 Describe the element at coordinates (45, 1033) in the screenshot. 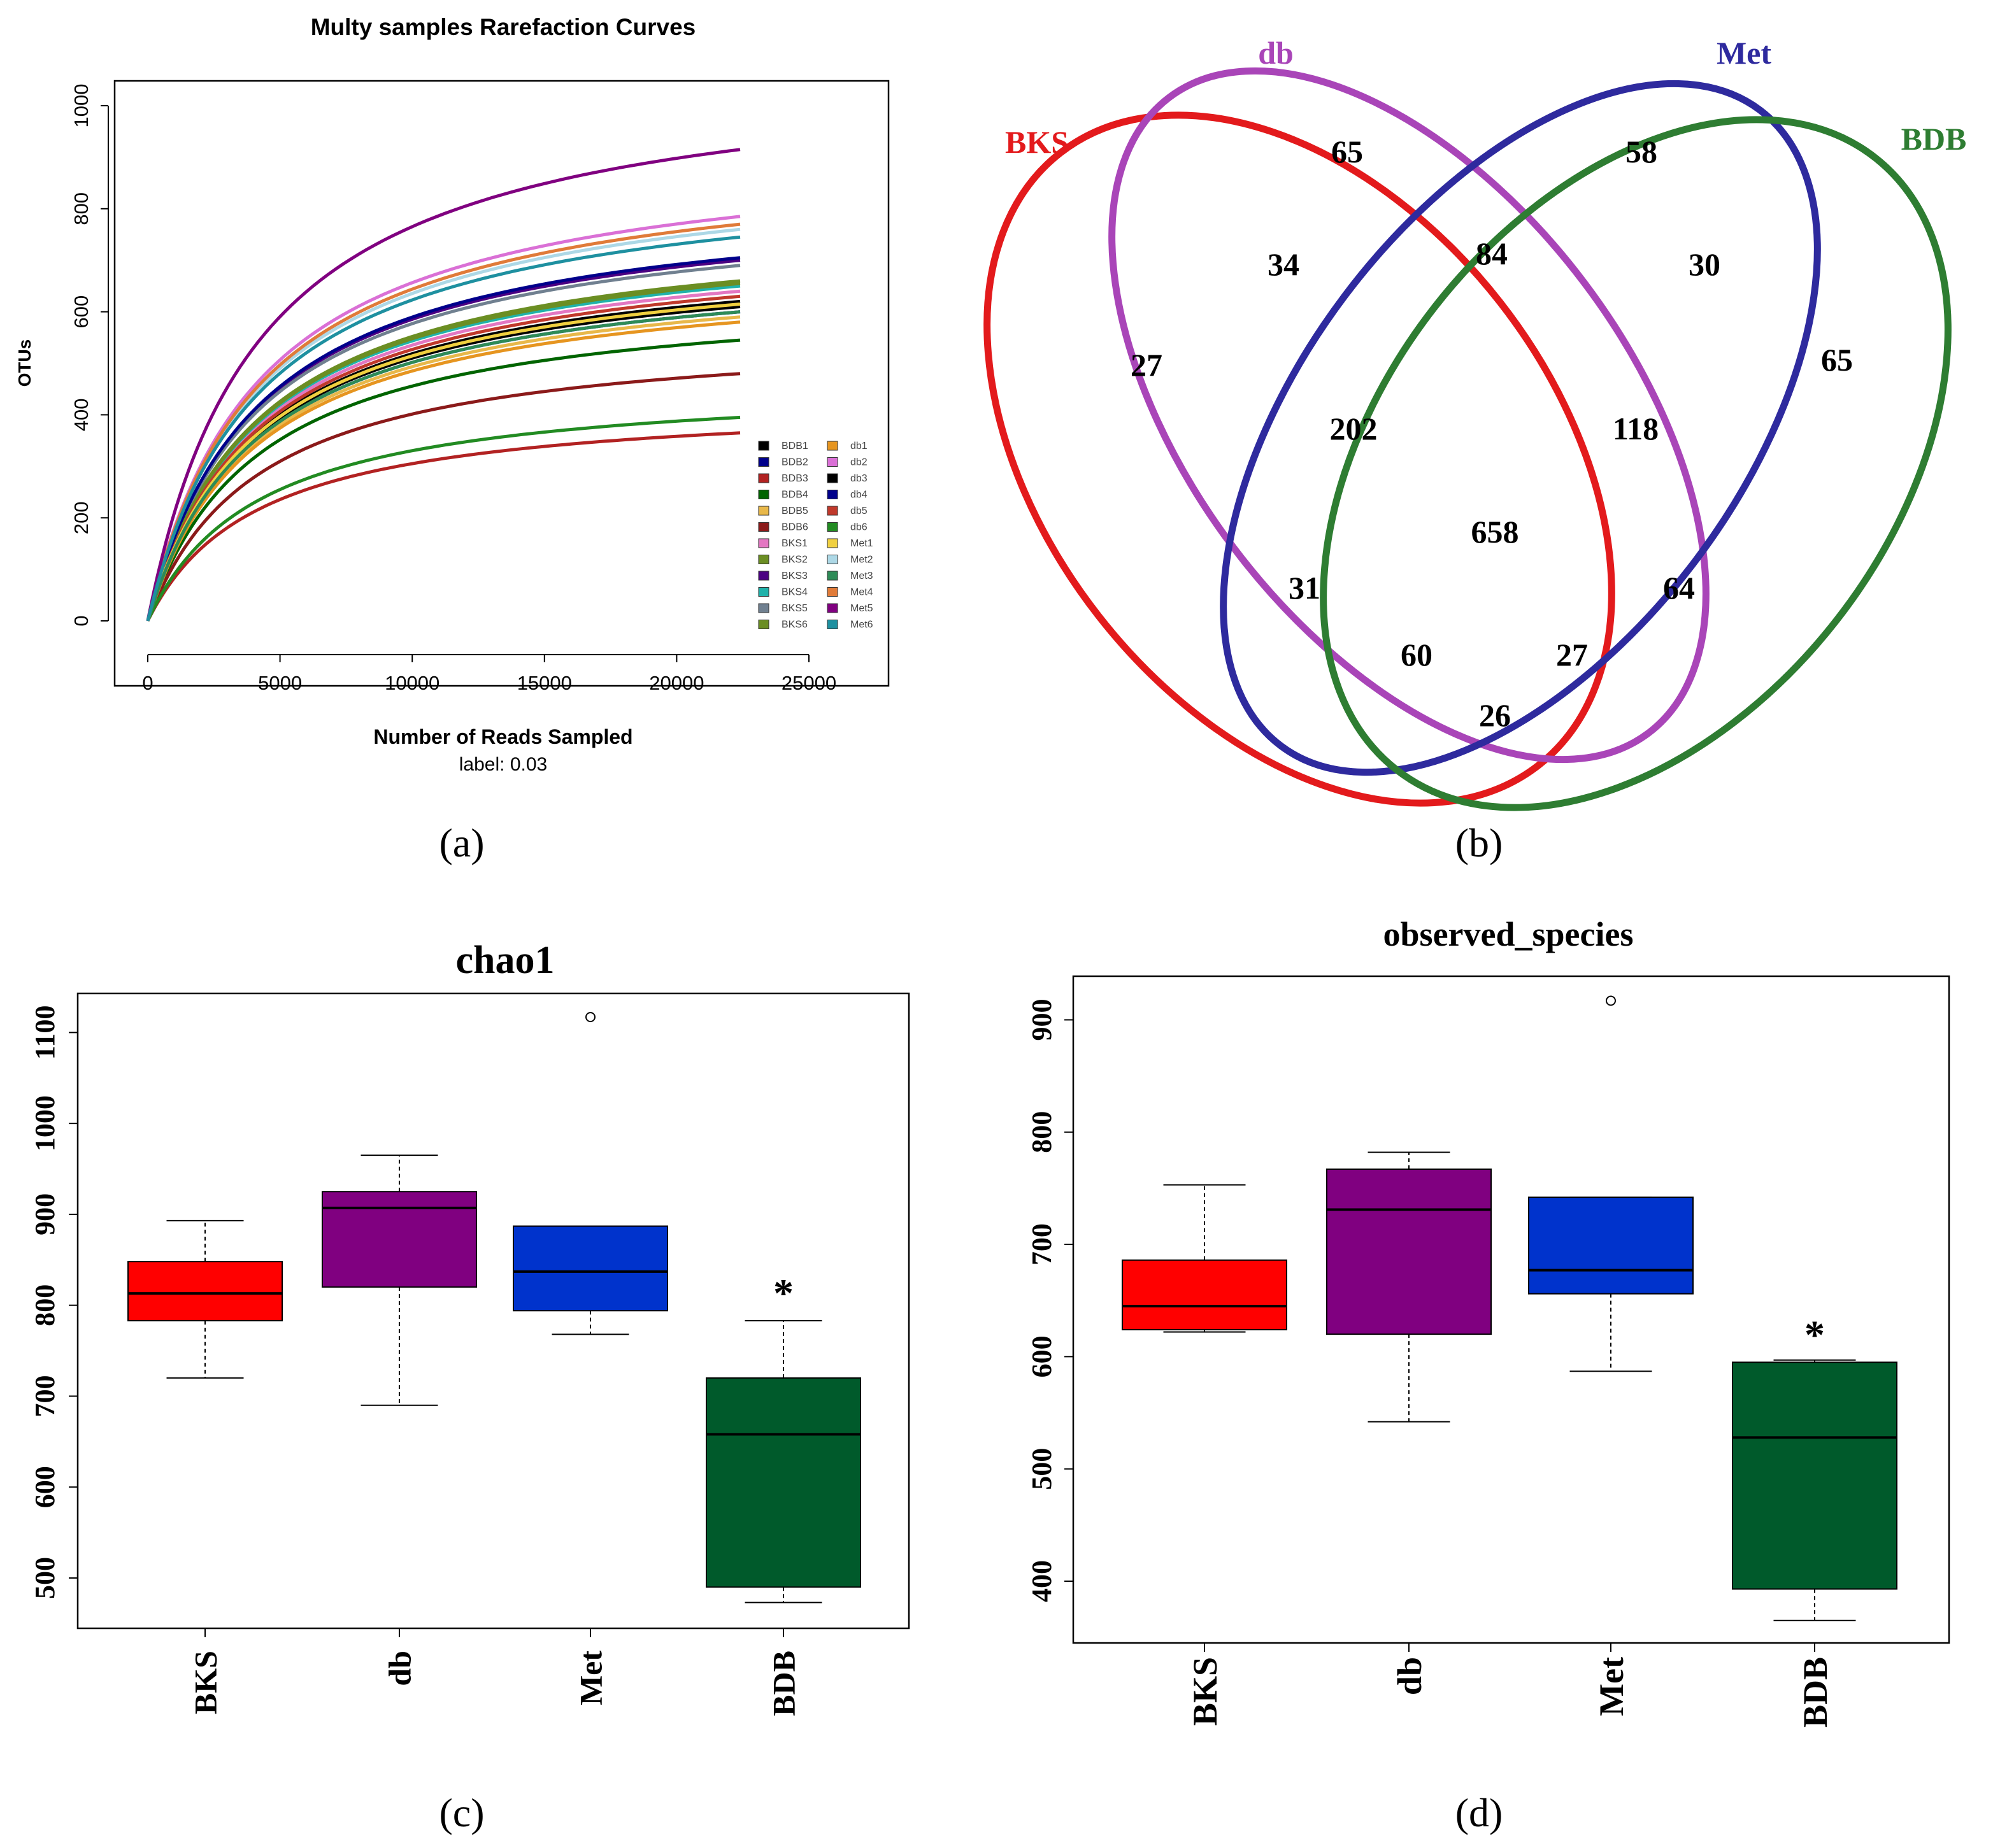

I see `chao1-y-tick-label: 1100` at that location.